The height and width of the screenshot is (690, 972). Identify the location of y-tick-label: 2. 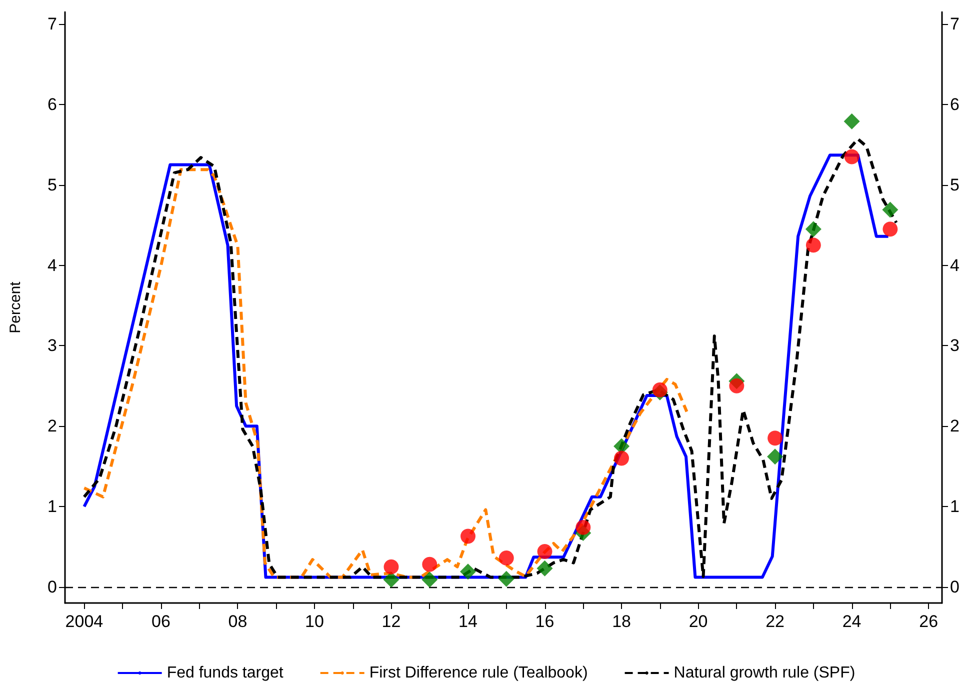
(52, 426).